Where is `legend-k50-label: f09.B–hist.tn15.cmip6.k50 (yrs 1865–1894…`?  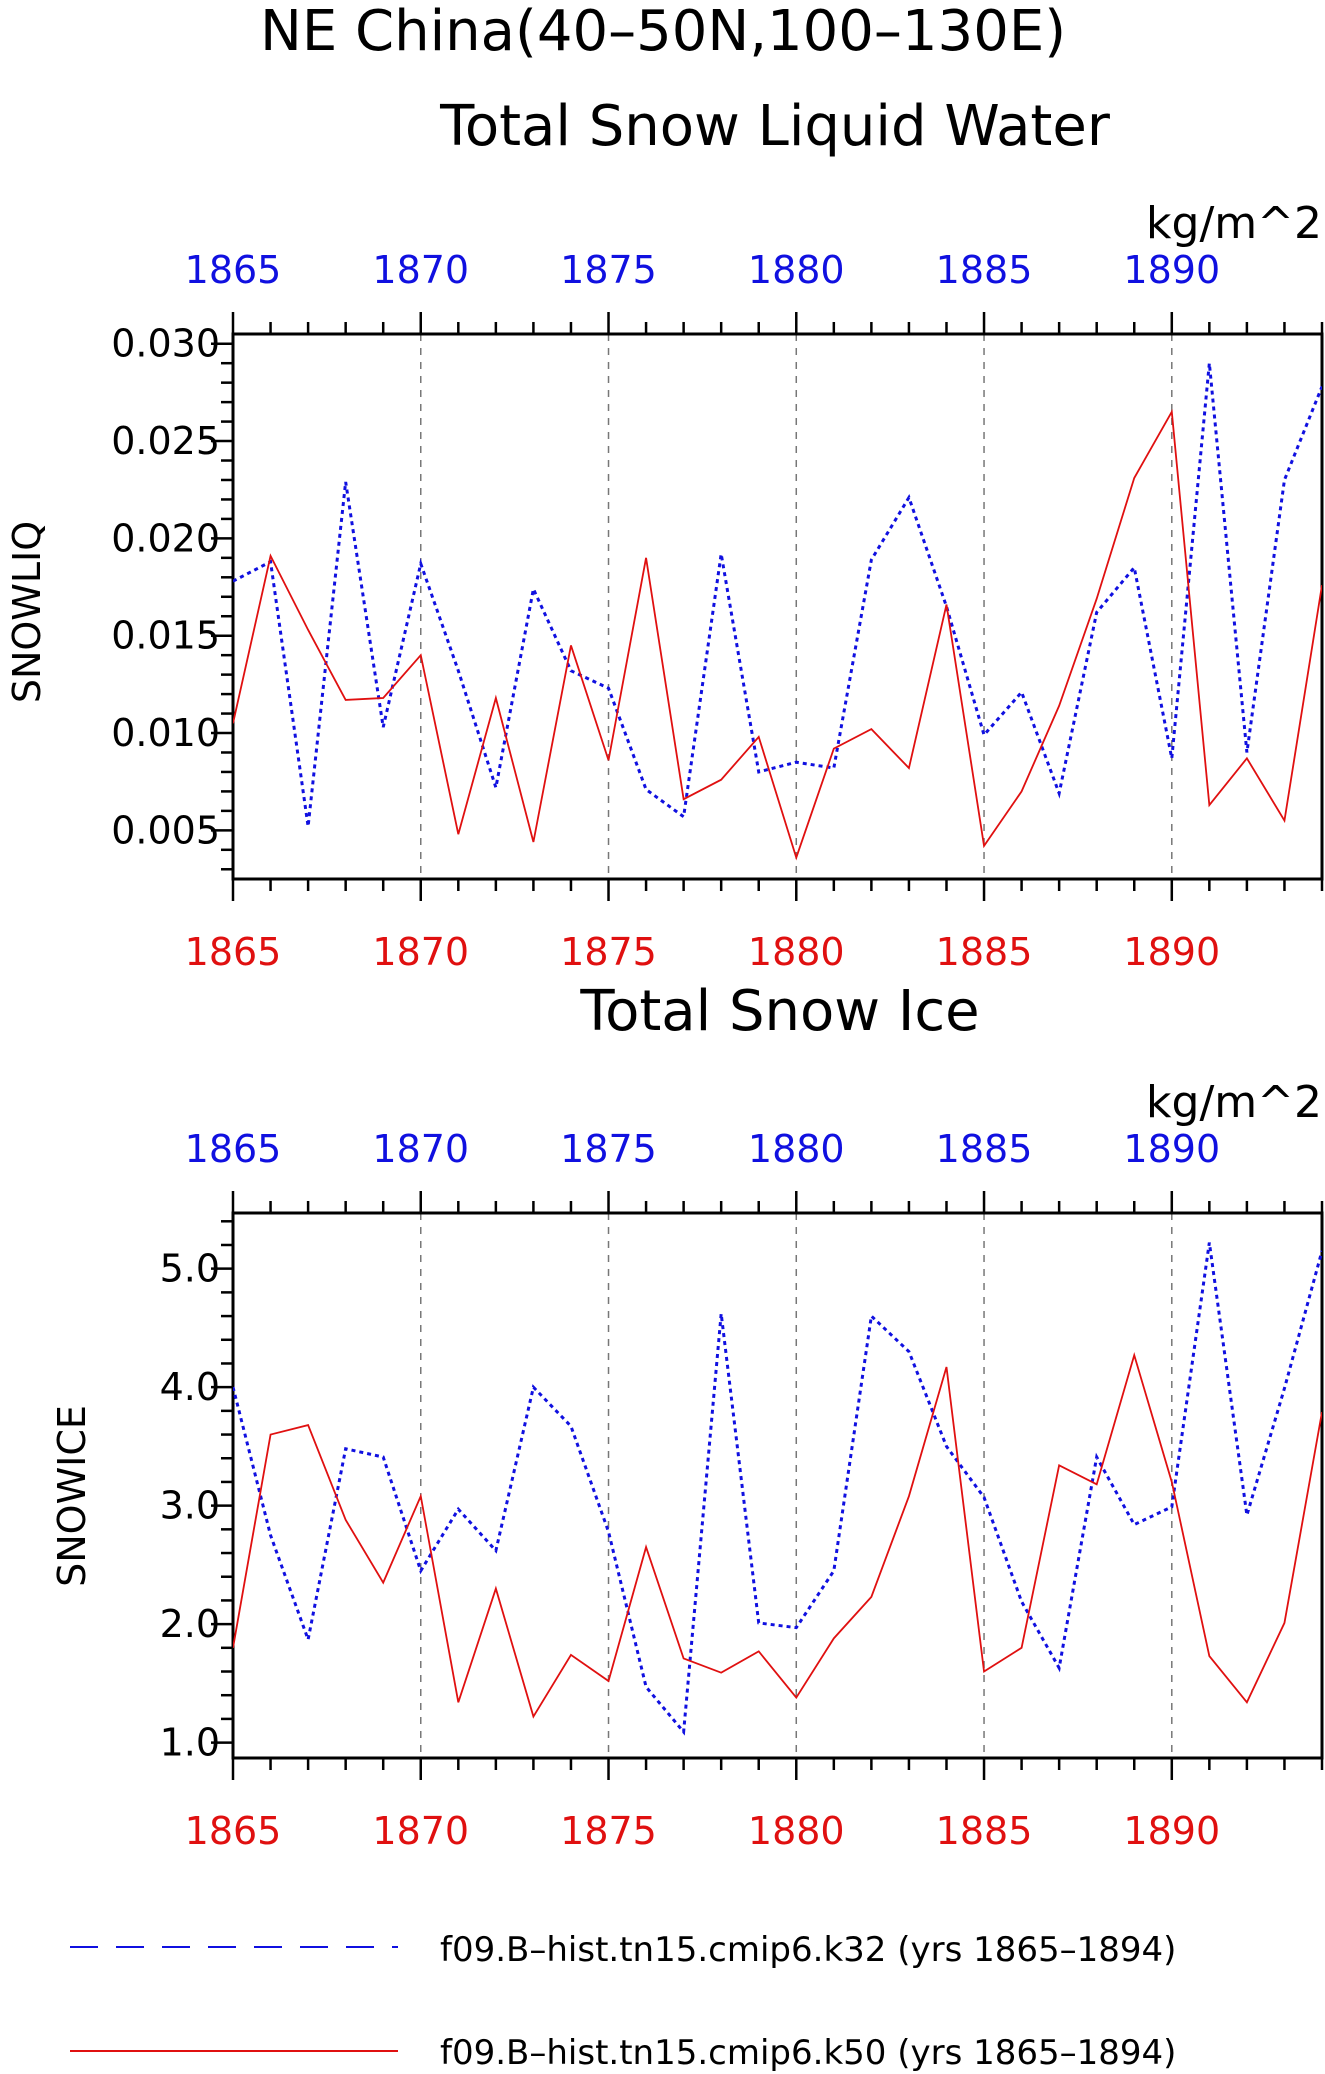 legend-k50-label: f09.B–hist.tn15.cmip6.k50 (yrs 1865–1894… is located at coordinates (808, 2053).